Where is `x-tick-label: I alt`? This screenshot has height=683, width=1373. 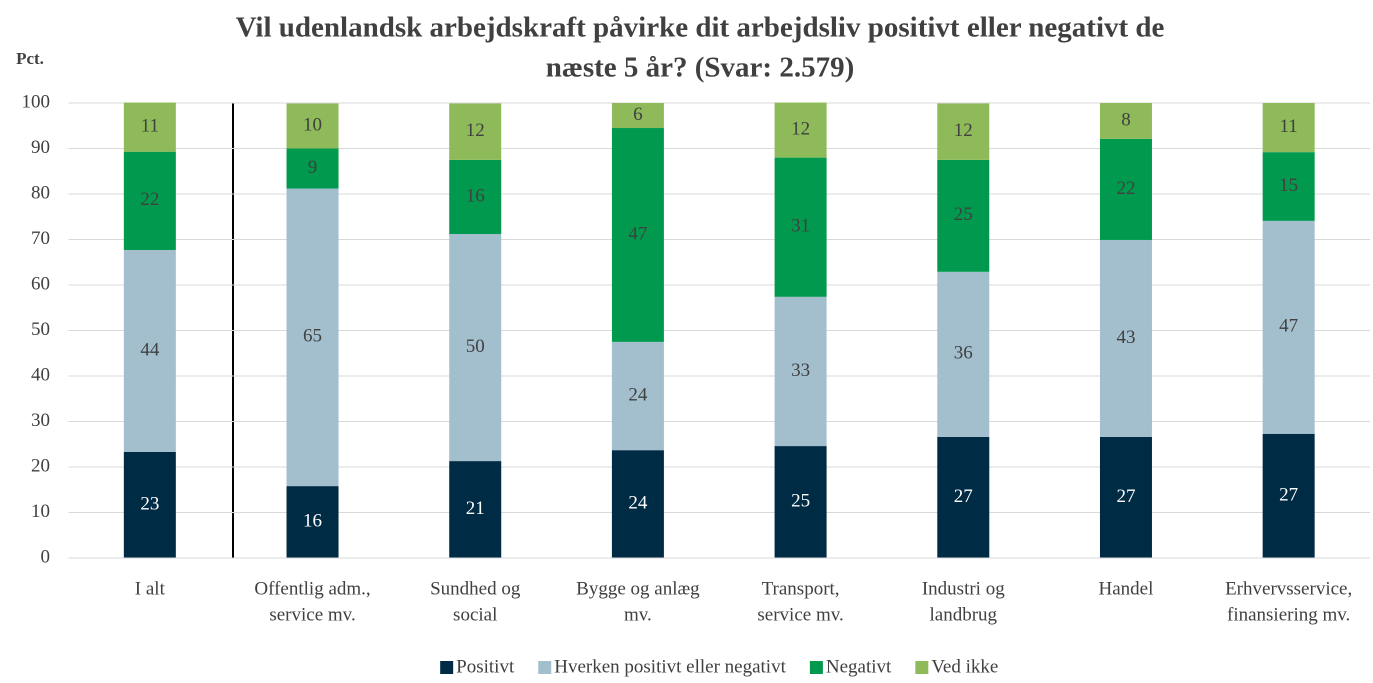 x-tick-label: I alt is located at coordinates (150, 588).